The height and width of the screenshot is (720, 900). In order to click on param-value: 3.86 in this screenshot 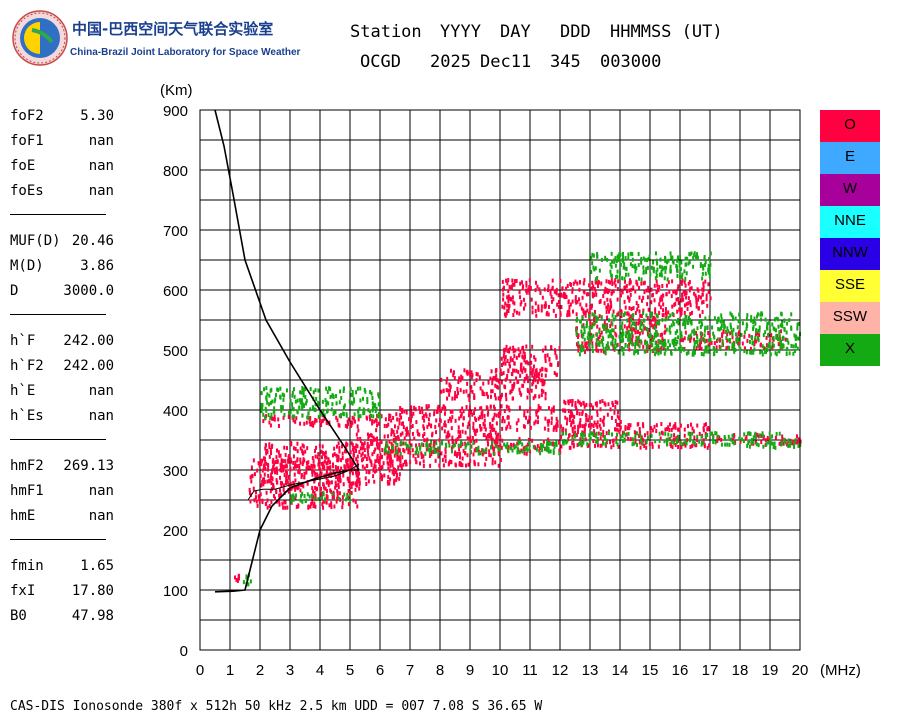, I will do `click(97, 266)`.